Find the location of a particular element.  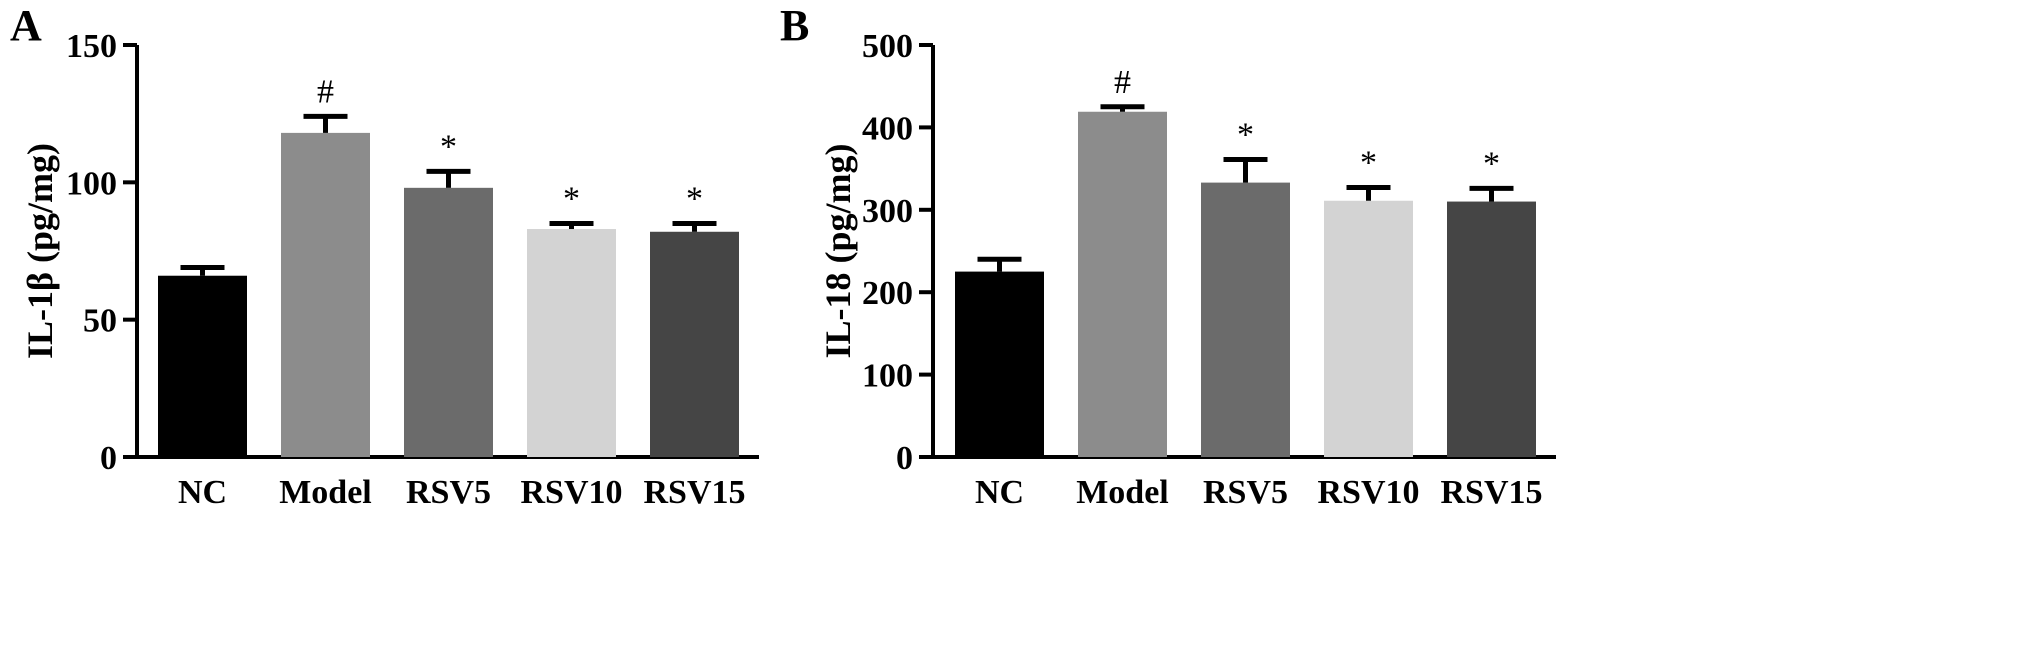

y-axis-title: IL-1β (pg/mg) is located at coordinates (40, 251).